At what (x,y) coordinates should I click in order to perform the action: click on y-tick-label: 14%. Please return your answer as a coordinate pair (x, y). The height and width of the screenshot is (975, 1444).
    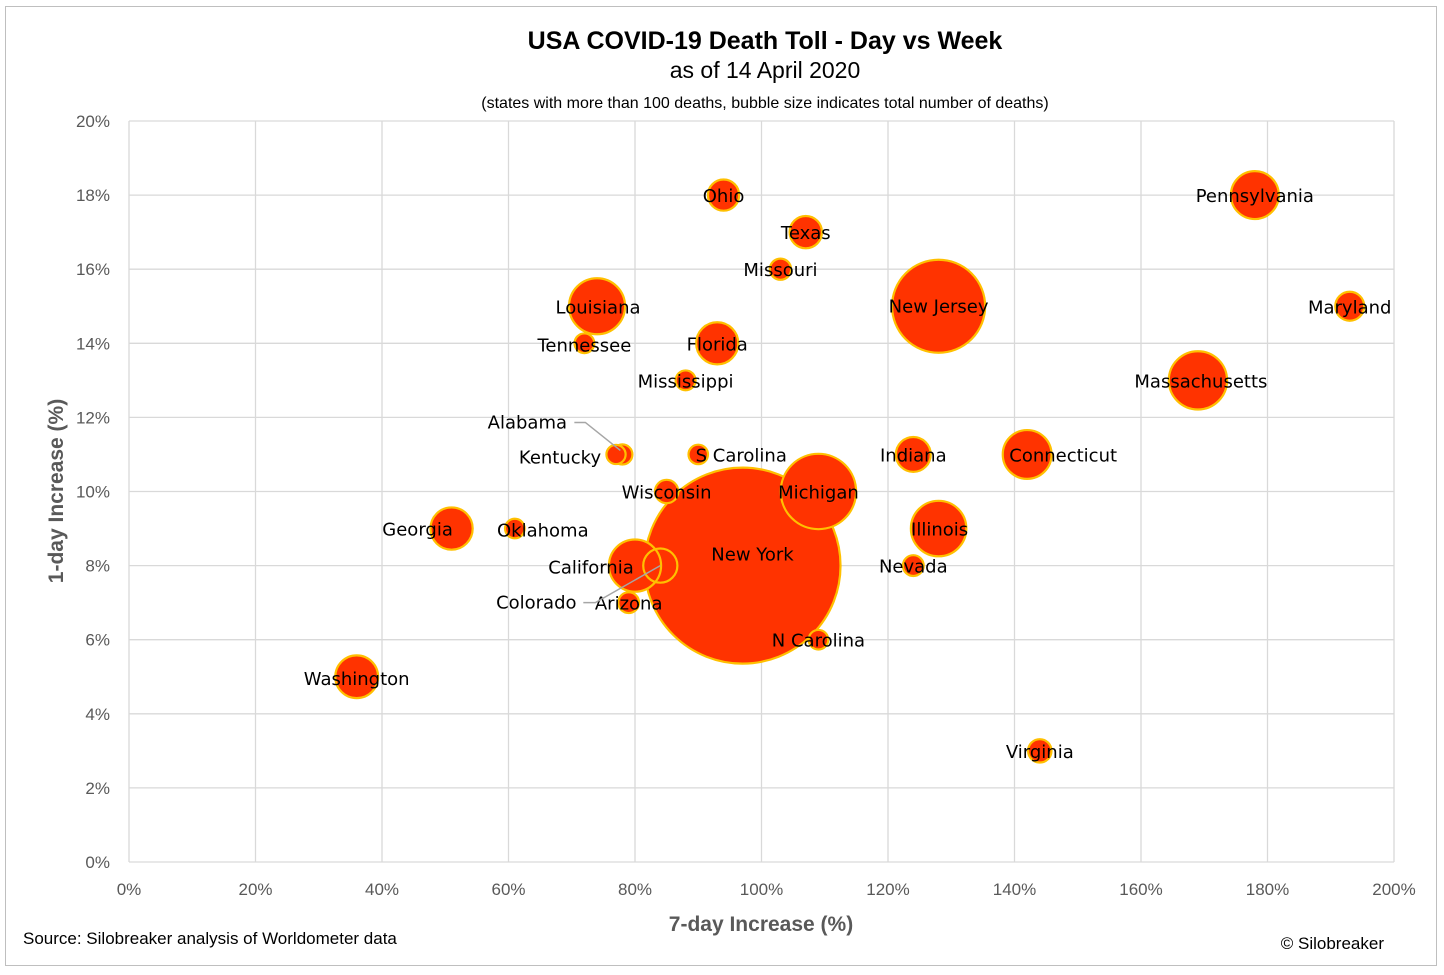
    Looking at the image, I should click on (93, 343).